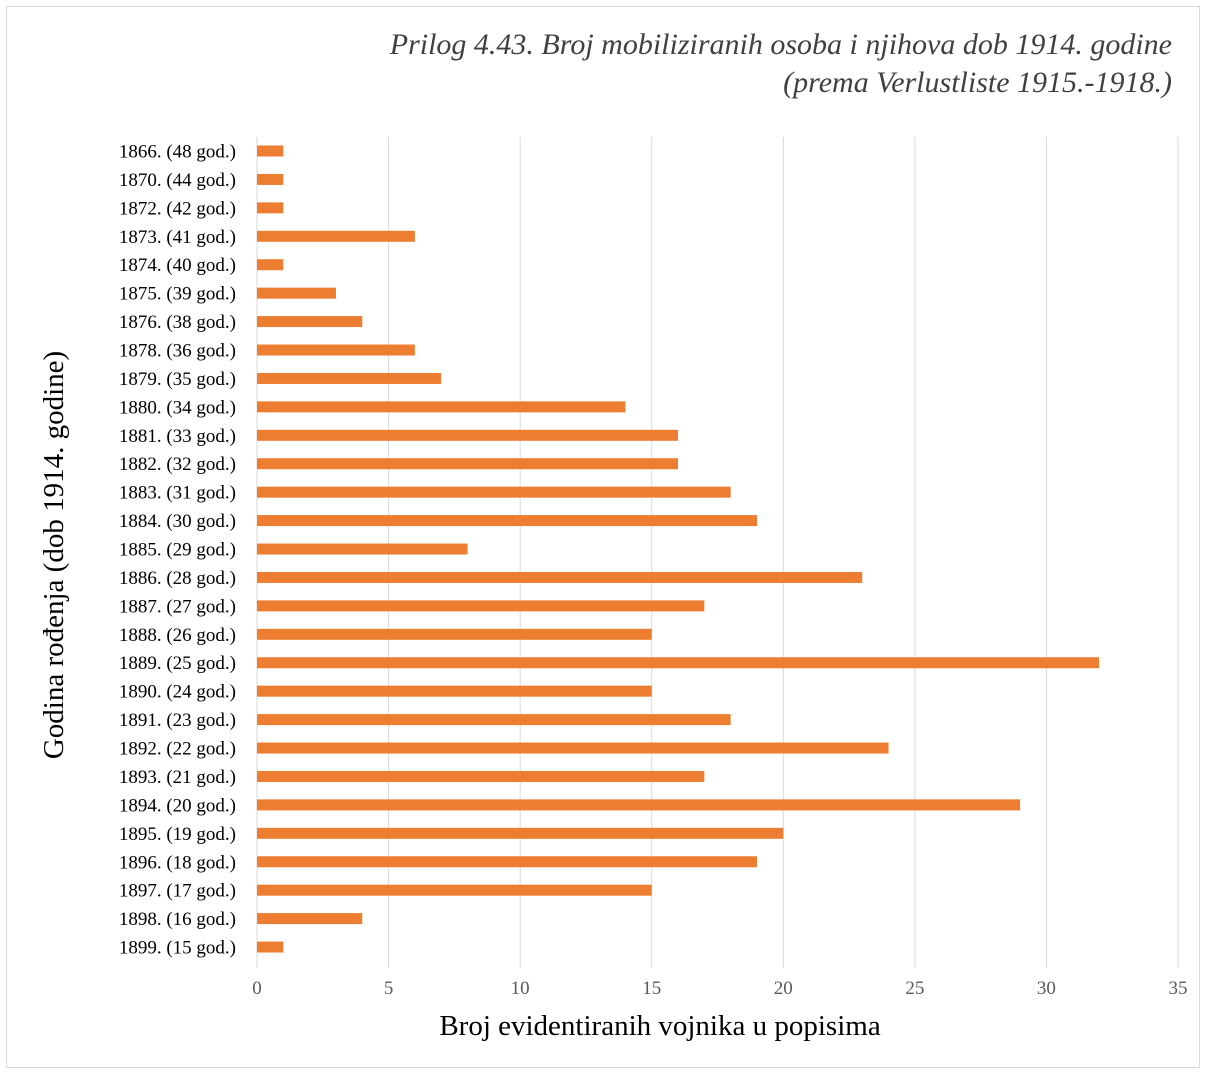  Describe the element at coordinates (177, 464) in the screenshot. I see `y-category-label: 1882. (32 god.)` at that location.